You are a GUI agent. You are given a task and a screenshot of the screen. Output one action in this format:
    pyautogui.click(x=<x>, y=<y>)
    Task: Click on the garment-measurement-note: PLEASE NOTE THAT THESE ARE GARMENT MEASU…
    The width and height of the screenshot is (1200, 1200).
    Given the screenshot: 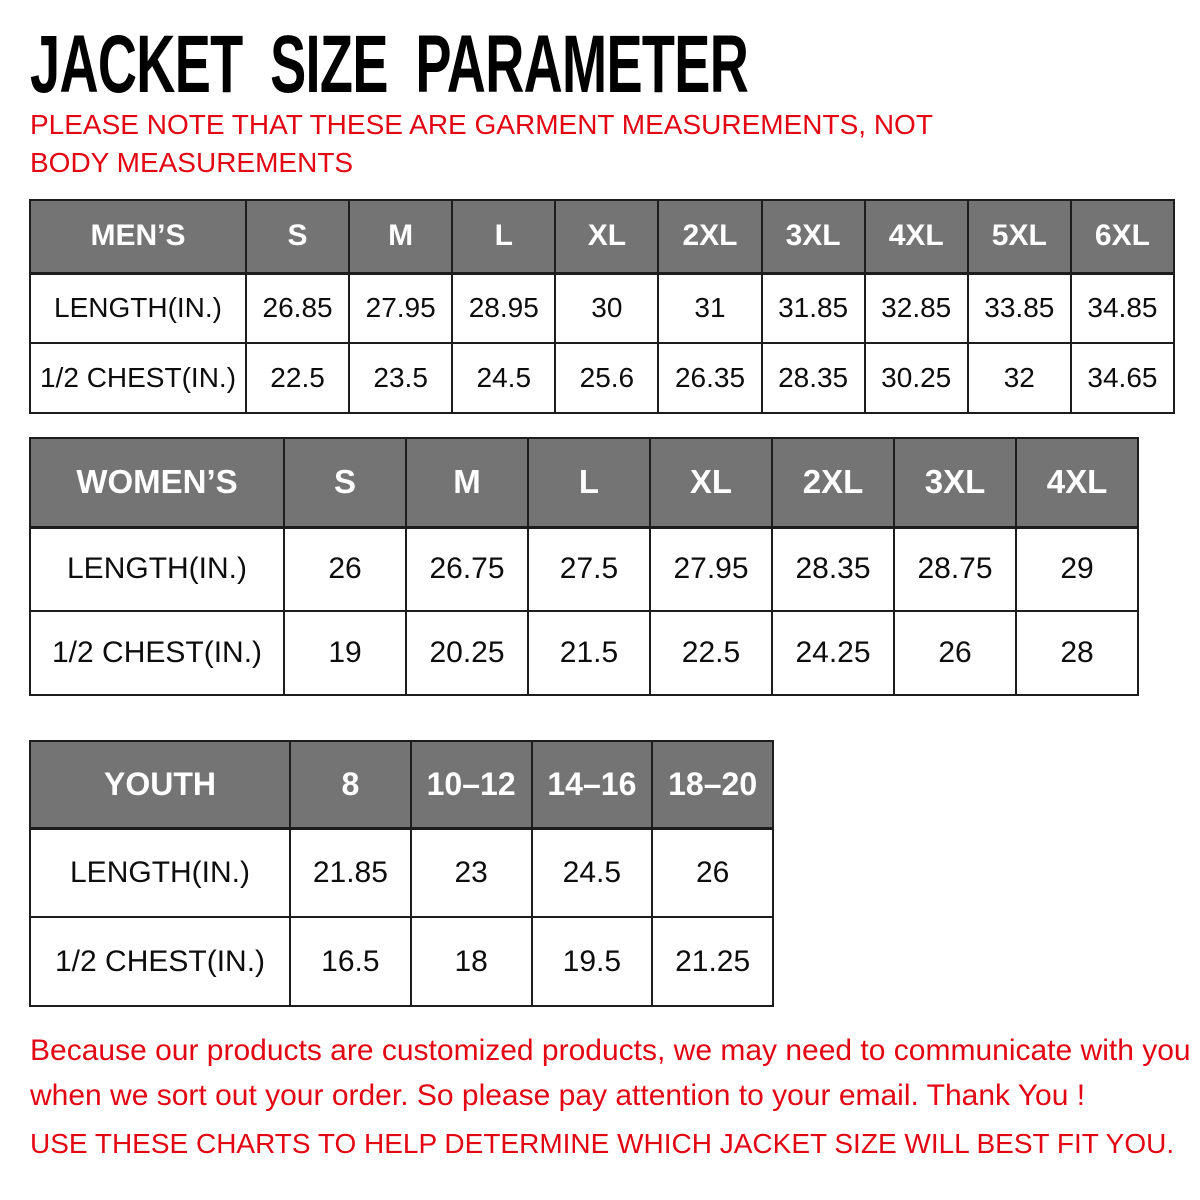 What is the action you would take?
    pyautogui.click(x=481, y=143)
    